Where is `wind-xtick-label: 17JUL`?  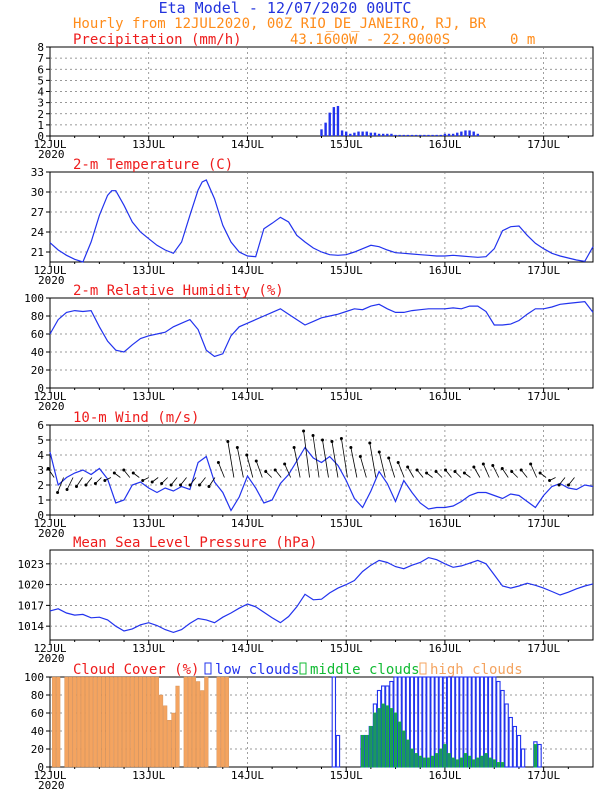 wind-xtick-label: 17JUL is located at coordinates (543, 523).